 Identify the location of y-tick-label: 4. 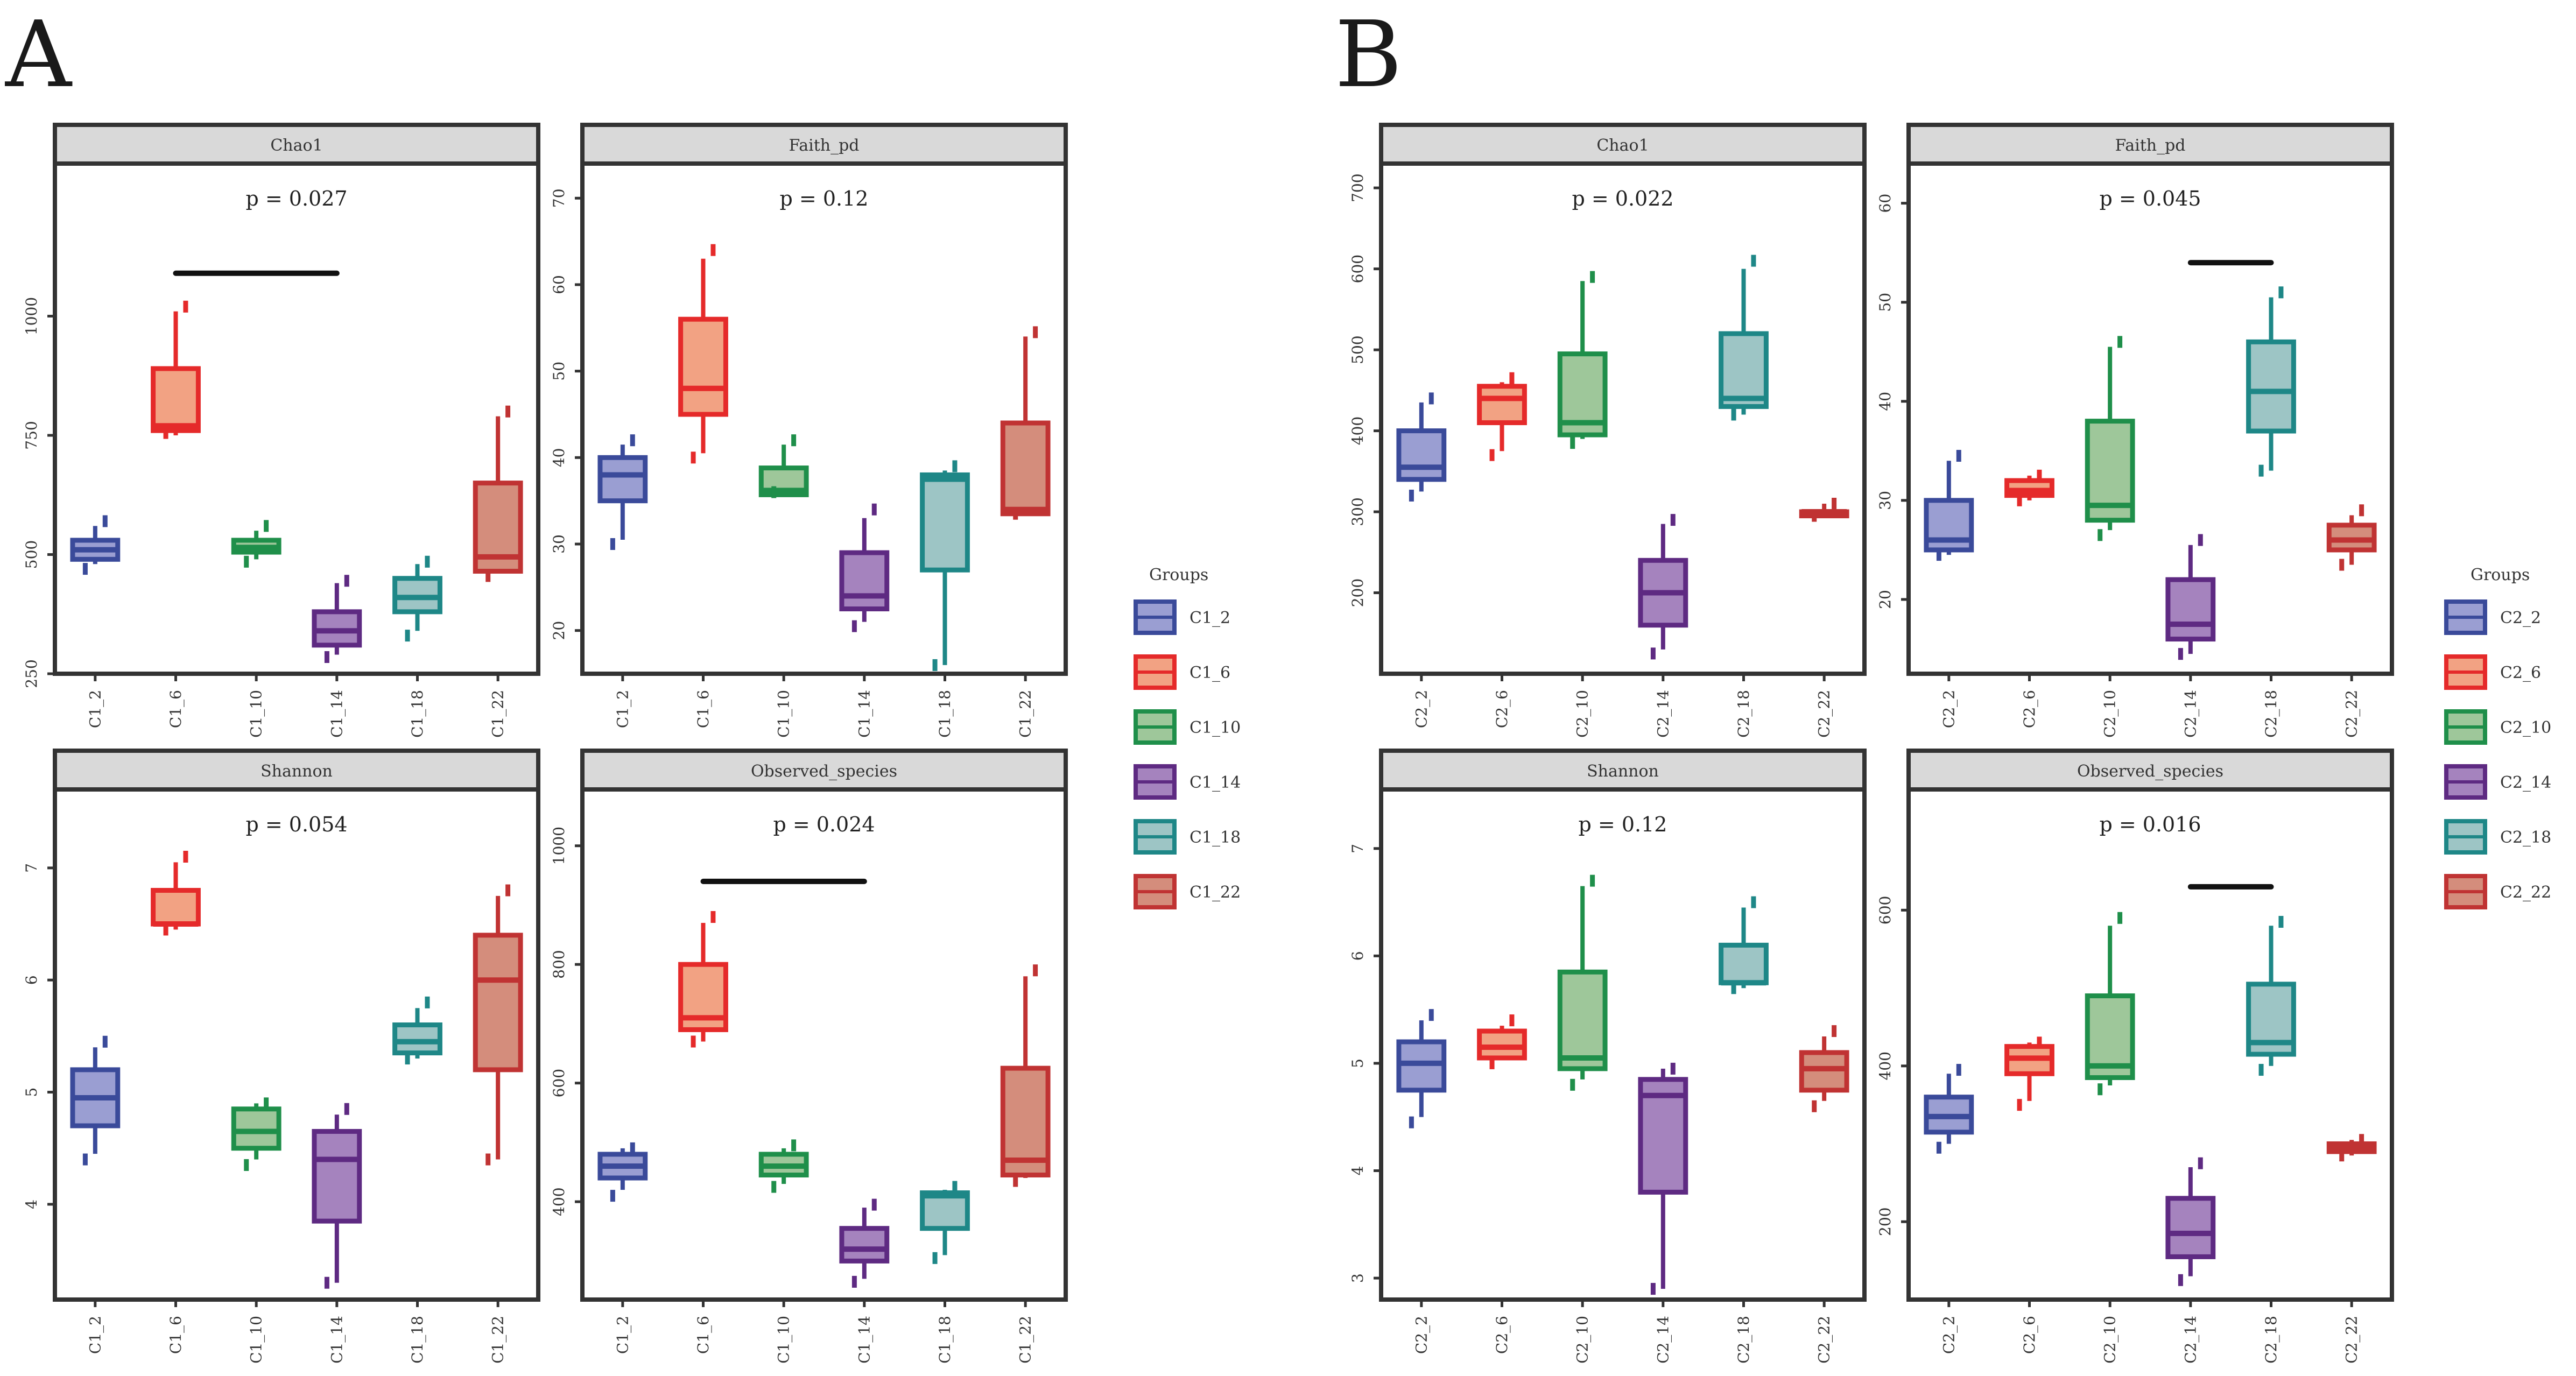
(32, 1204).